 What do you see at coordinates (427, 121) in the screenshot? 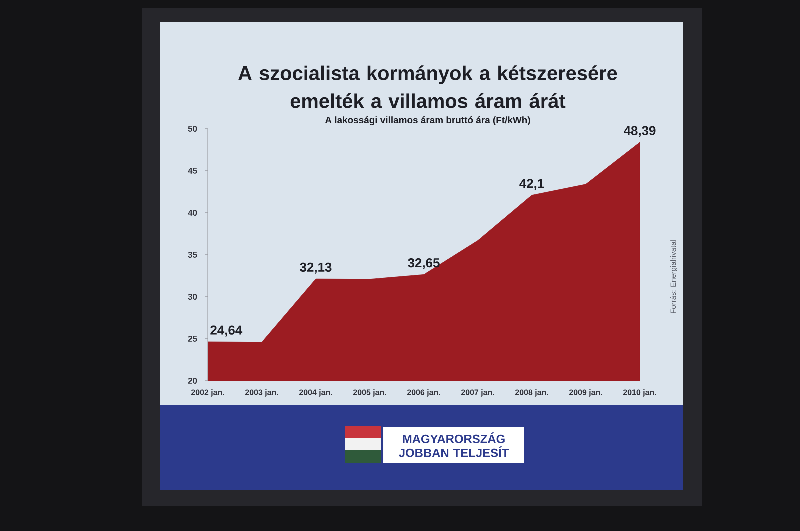
I see `chart-subtitle: A lakossági villamos áram bruttó ára (Ft/kWh)` at bounding box center [427, 121].